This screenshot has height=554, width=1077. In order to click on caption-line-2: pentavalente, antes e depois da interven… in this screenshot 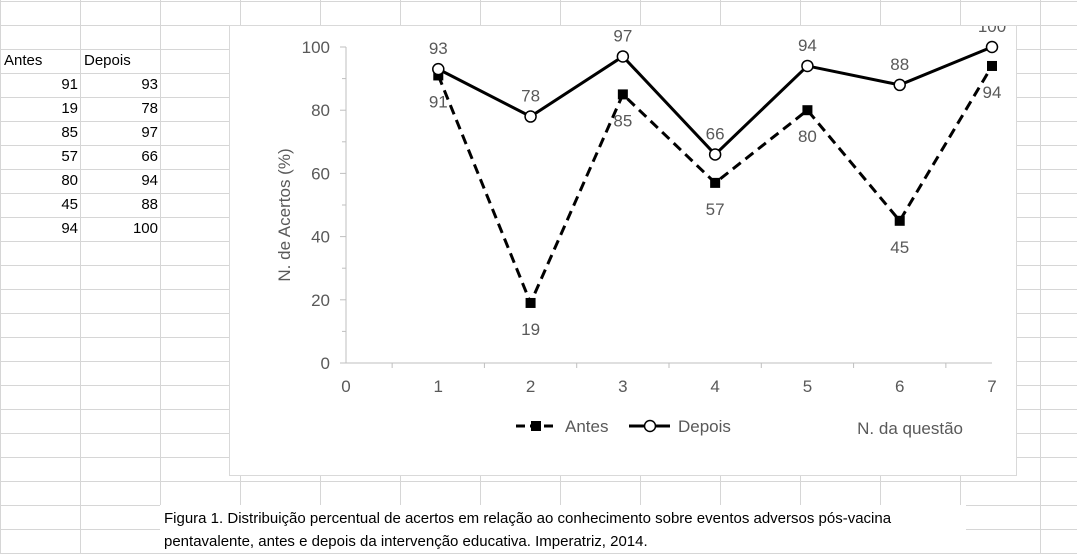, I will do `click(406, 541)`.